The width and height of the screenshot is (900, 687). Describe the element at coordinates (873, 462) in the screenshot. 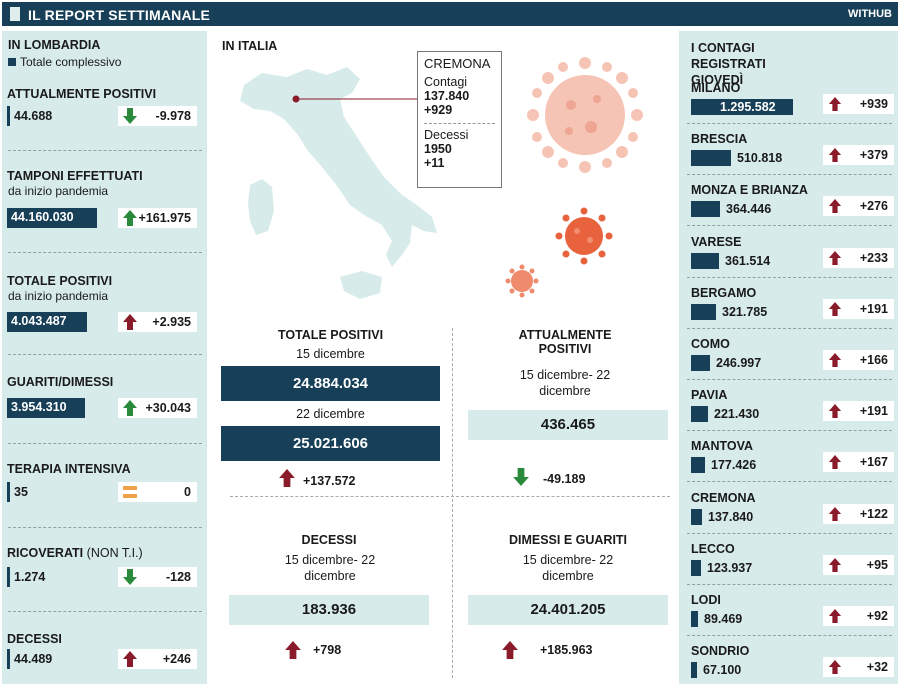

I see `province-delta-value: +167` at that location.